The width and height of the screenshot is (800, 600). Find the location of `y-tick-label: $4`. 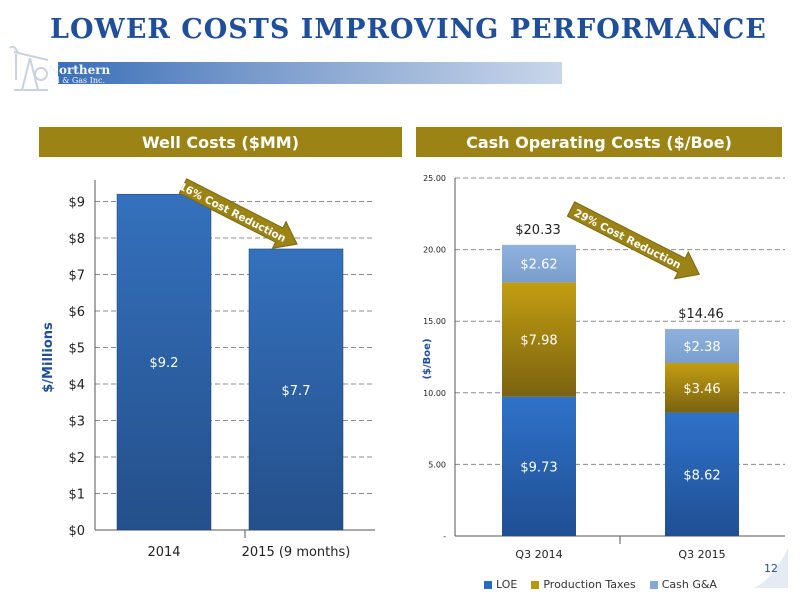

y-tick-label: $4 is located at coordinates (76, 385).